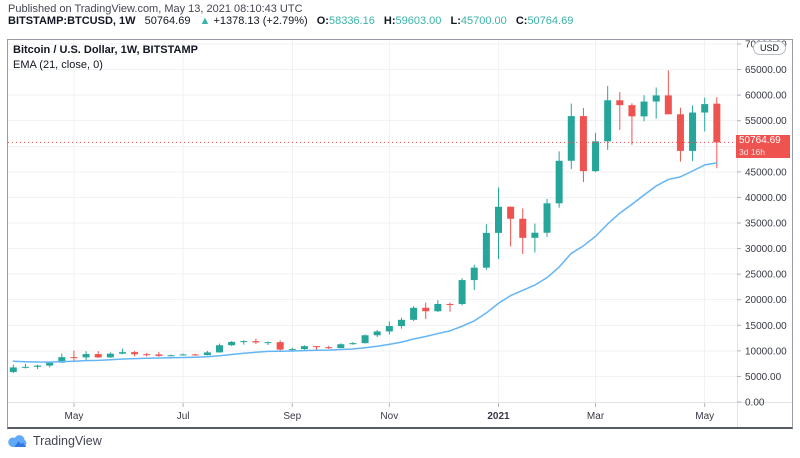  Describe the element at coordinates (455, 21) in the screenshot. I see `low-label: L:` at that location.